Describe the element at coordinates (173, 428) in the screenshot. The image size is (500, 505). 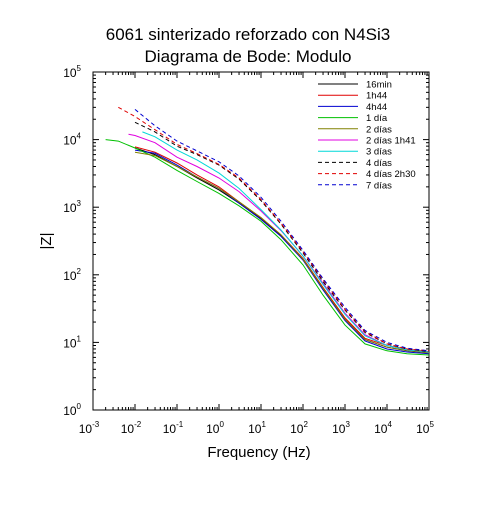
I see `x-tick-label: 10⁻¹` at that location.